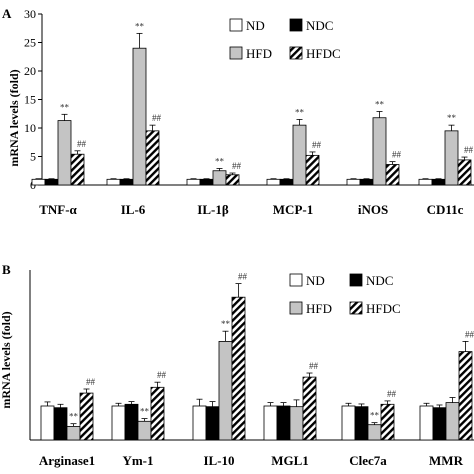  What do you see at coordinates (30, 71) in the screenshot?
I see `y-tick-label: 20` at bounding box center [30, 71].